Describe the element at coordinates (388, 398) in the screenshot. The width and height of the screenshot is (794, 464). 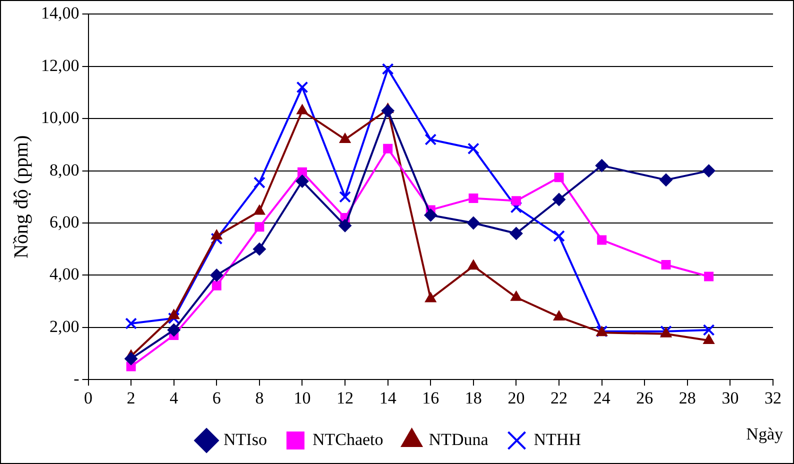
I see `x-tick-label: 14` at that location.